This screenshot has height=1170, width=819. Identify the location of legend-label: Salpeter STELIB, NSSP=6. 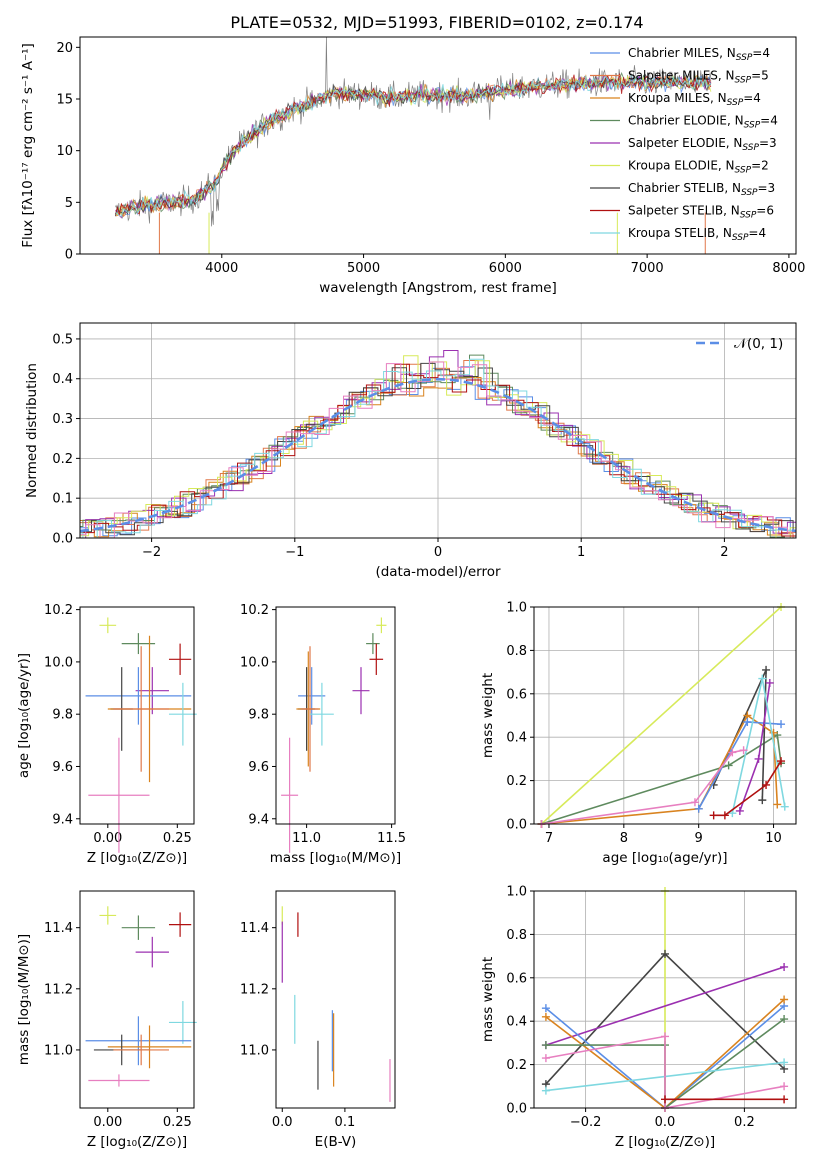
(701, 212).